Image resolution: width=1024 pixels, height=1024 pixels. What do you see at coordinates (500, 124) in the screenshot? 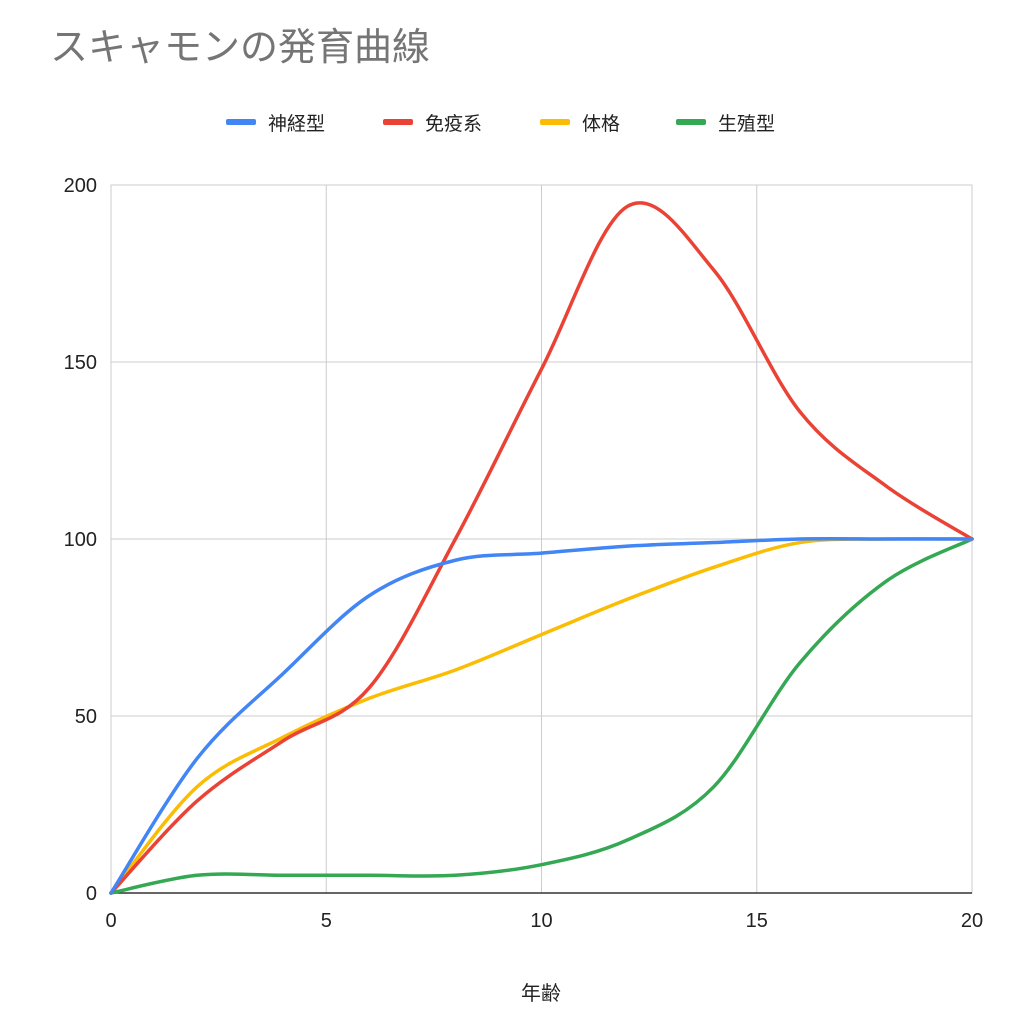
I see `legend: 神経型 免疫系 体格 生殖型` at bounding box center [500, 124].